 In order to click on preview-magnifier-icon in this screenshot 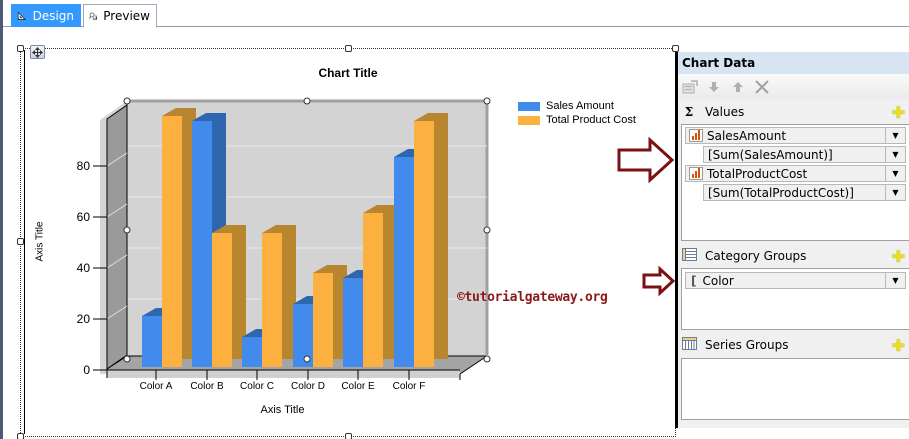, I will do `click(93, 16)`.